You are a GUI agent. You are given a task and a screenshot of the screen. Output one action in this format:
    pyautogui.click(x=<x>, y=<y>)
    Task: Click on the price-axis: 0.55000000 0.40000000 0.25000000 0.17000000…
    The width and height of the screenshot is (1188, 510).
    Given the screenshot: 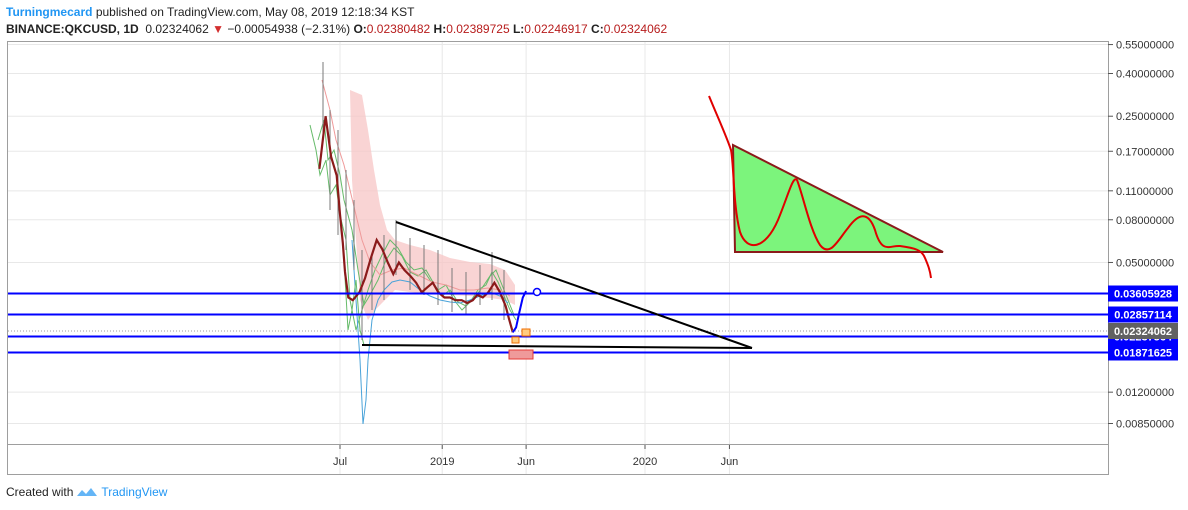 What is the action you would take?
    pyautogui.click(x=1141, y=235)
    